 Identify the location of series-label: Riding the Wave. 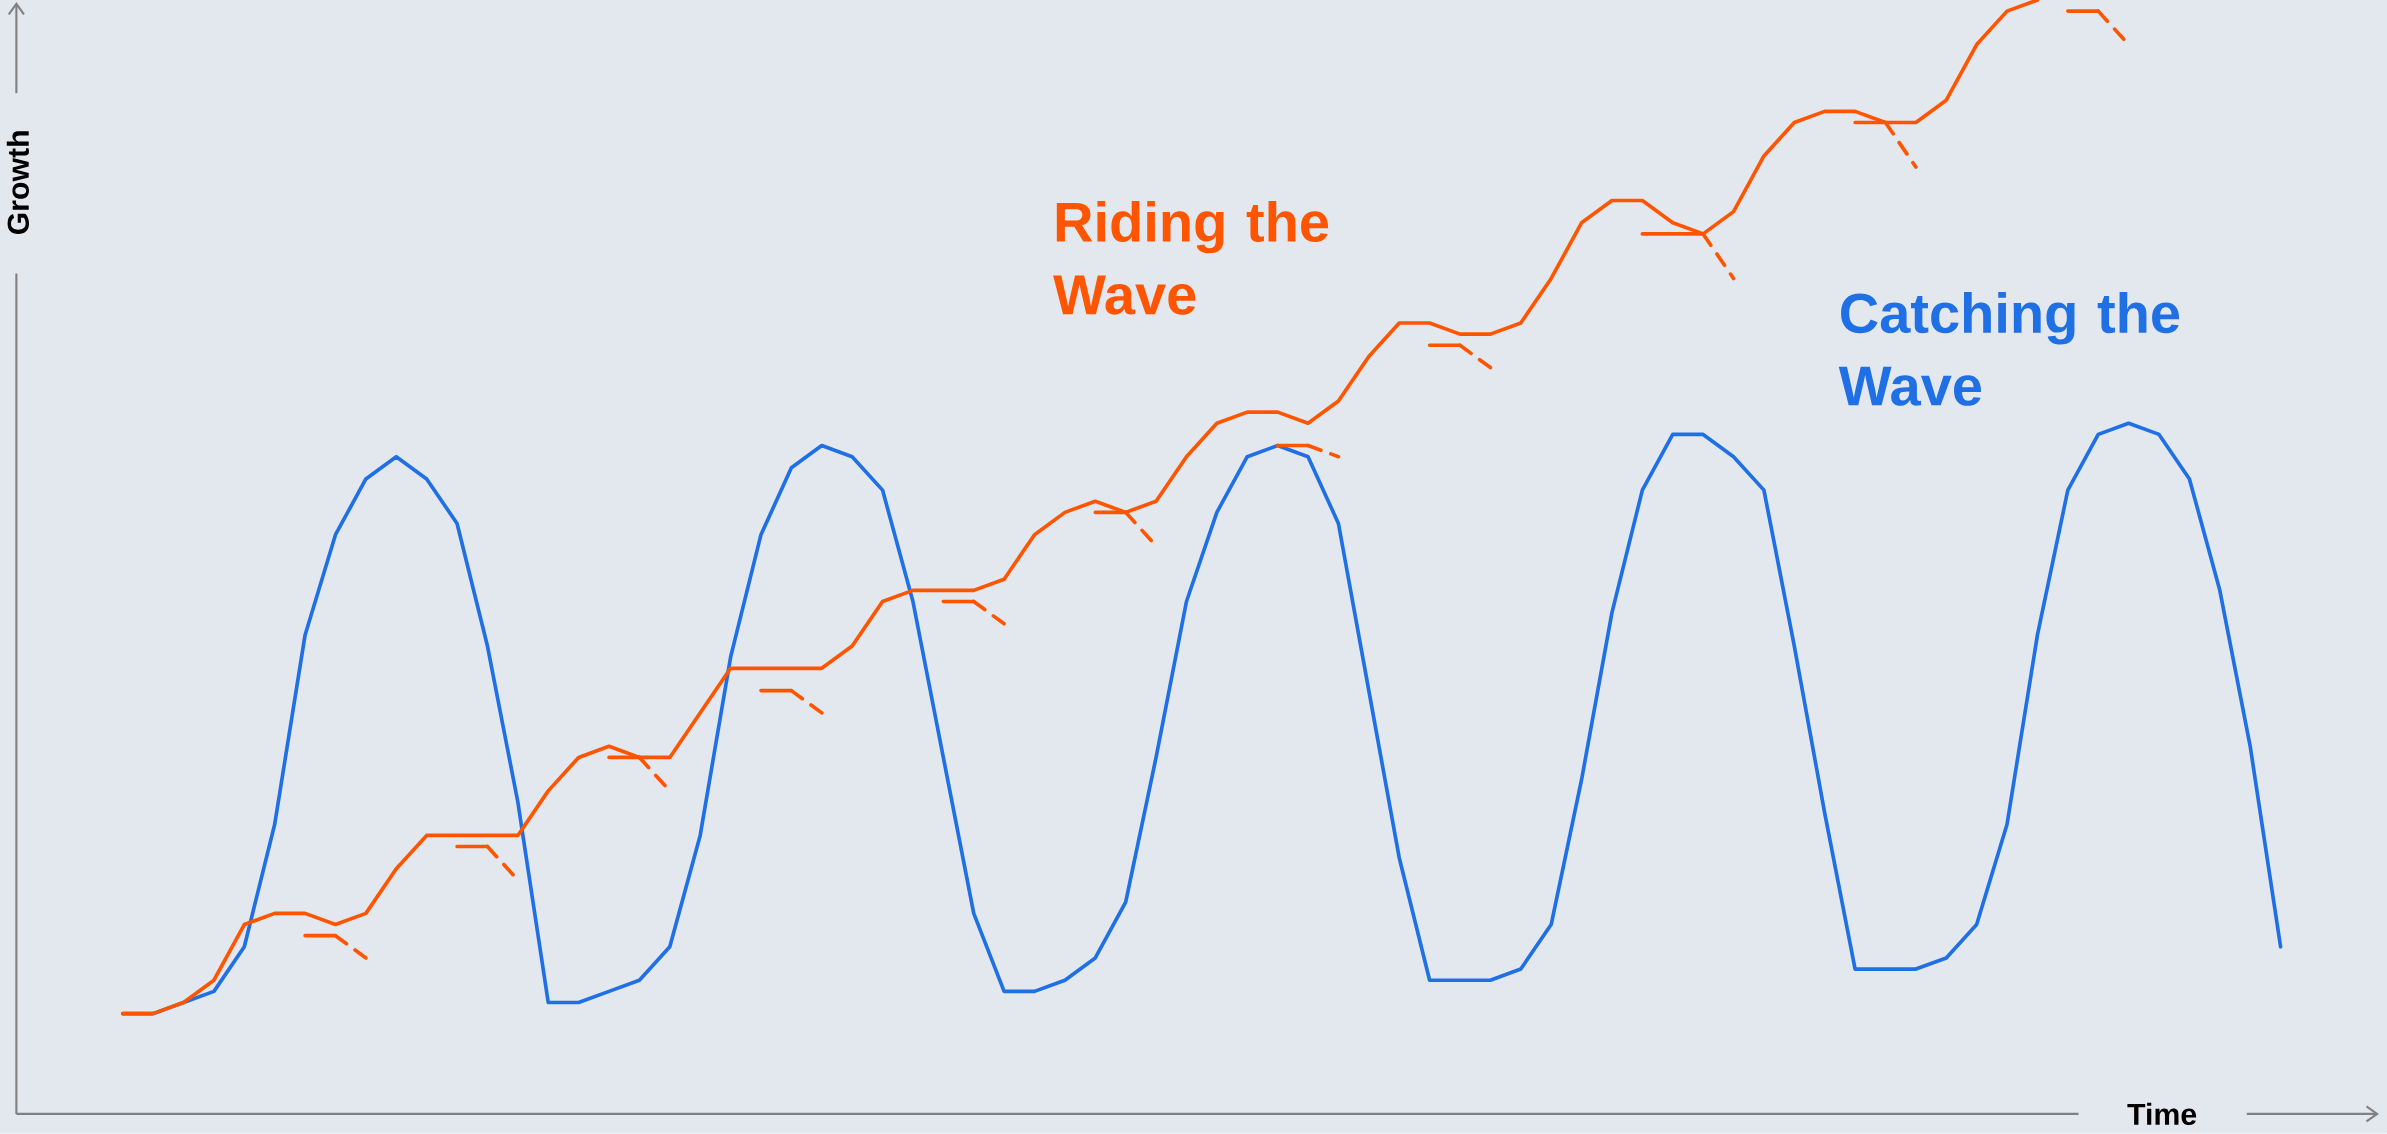
(1191, 258).